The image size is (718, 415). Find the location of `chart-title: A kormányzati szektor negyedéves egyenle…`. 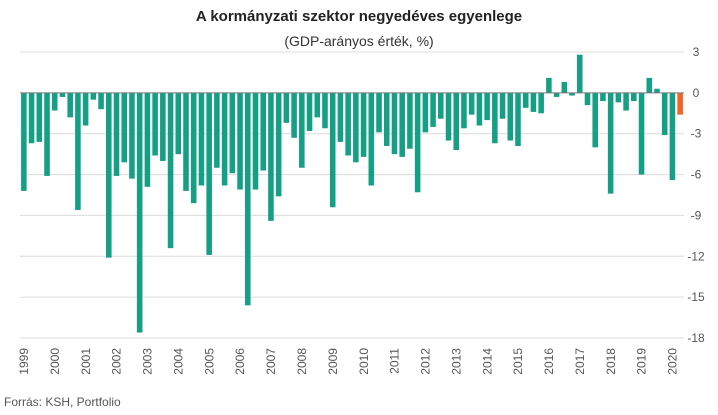

chart-title: A kormányzati szektor negyedéves egyenle… is located at coordinates (359, 16).